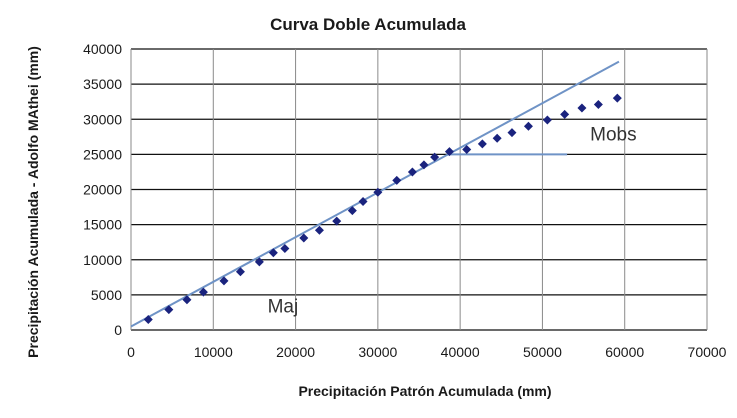 This screenshot has width=737, height=418. I want to click on x-axis-title: Precipitación Patrón Acumulada (mm), so click(424, 391).